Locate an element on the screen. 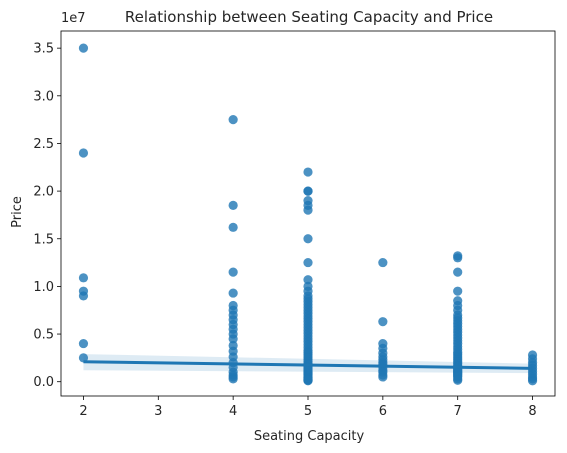 The height and width of the screenshot is (453, 567). y-tick-label: 2.0 is located at coordinates (43, 192).